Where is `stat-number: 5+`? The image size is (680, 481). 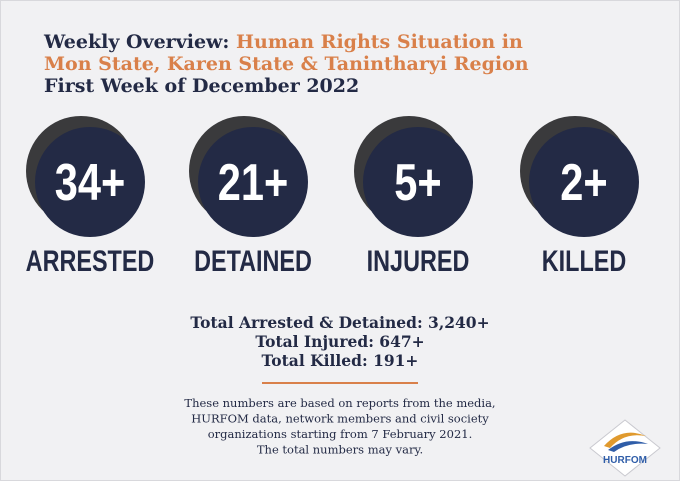 stat-number: 5+ is located at coordinates (417, 182).